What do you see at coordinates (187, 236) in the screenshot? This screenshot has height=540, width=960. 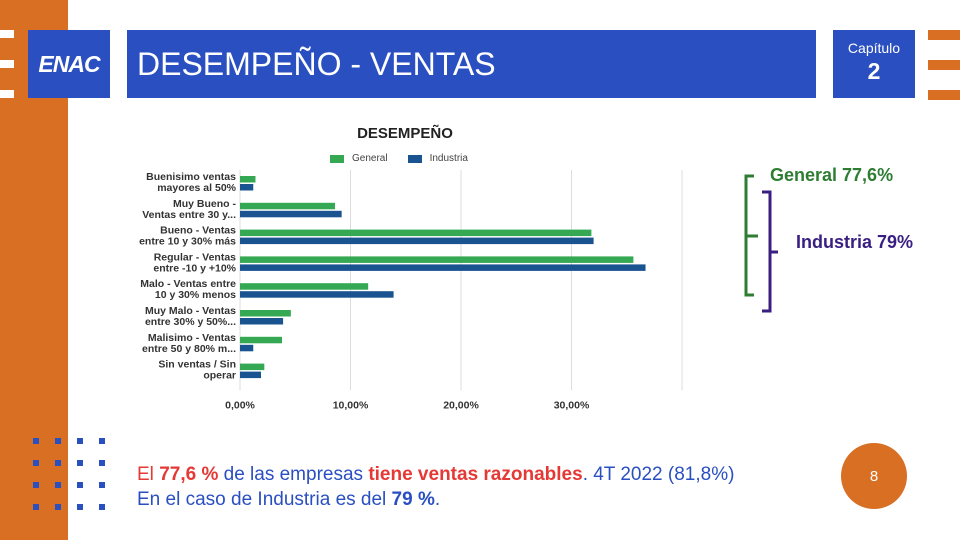 I see `category-label: Bueno - Ventas entre 10 y 30% más` at bounding box center [187, 236].